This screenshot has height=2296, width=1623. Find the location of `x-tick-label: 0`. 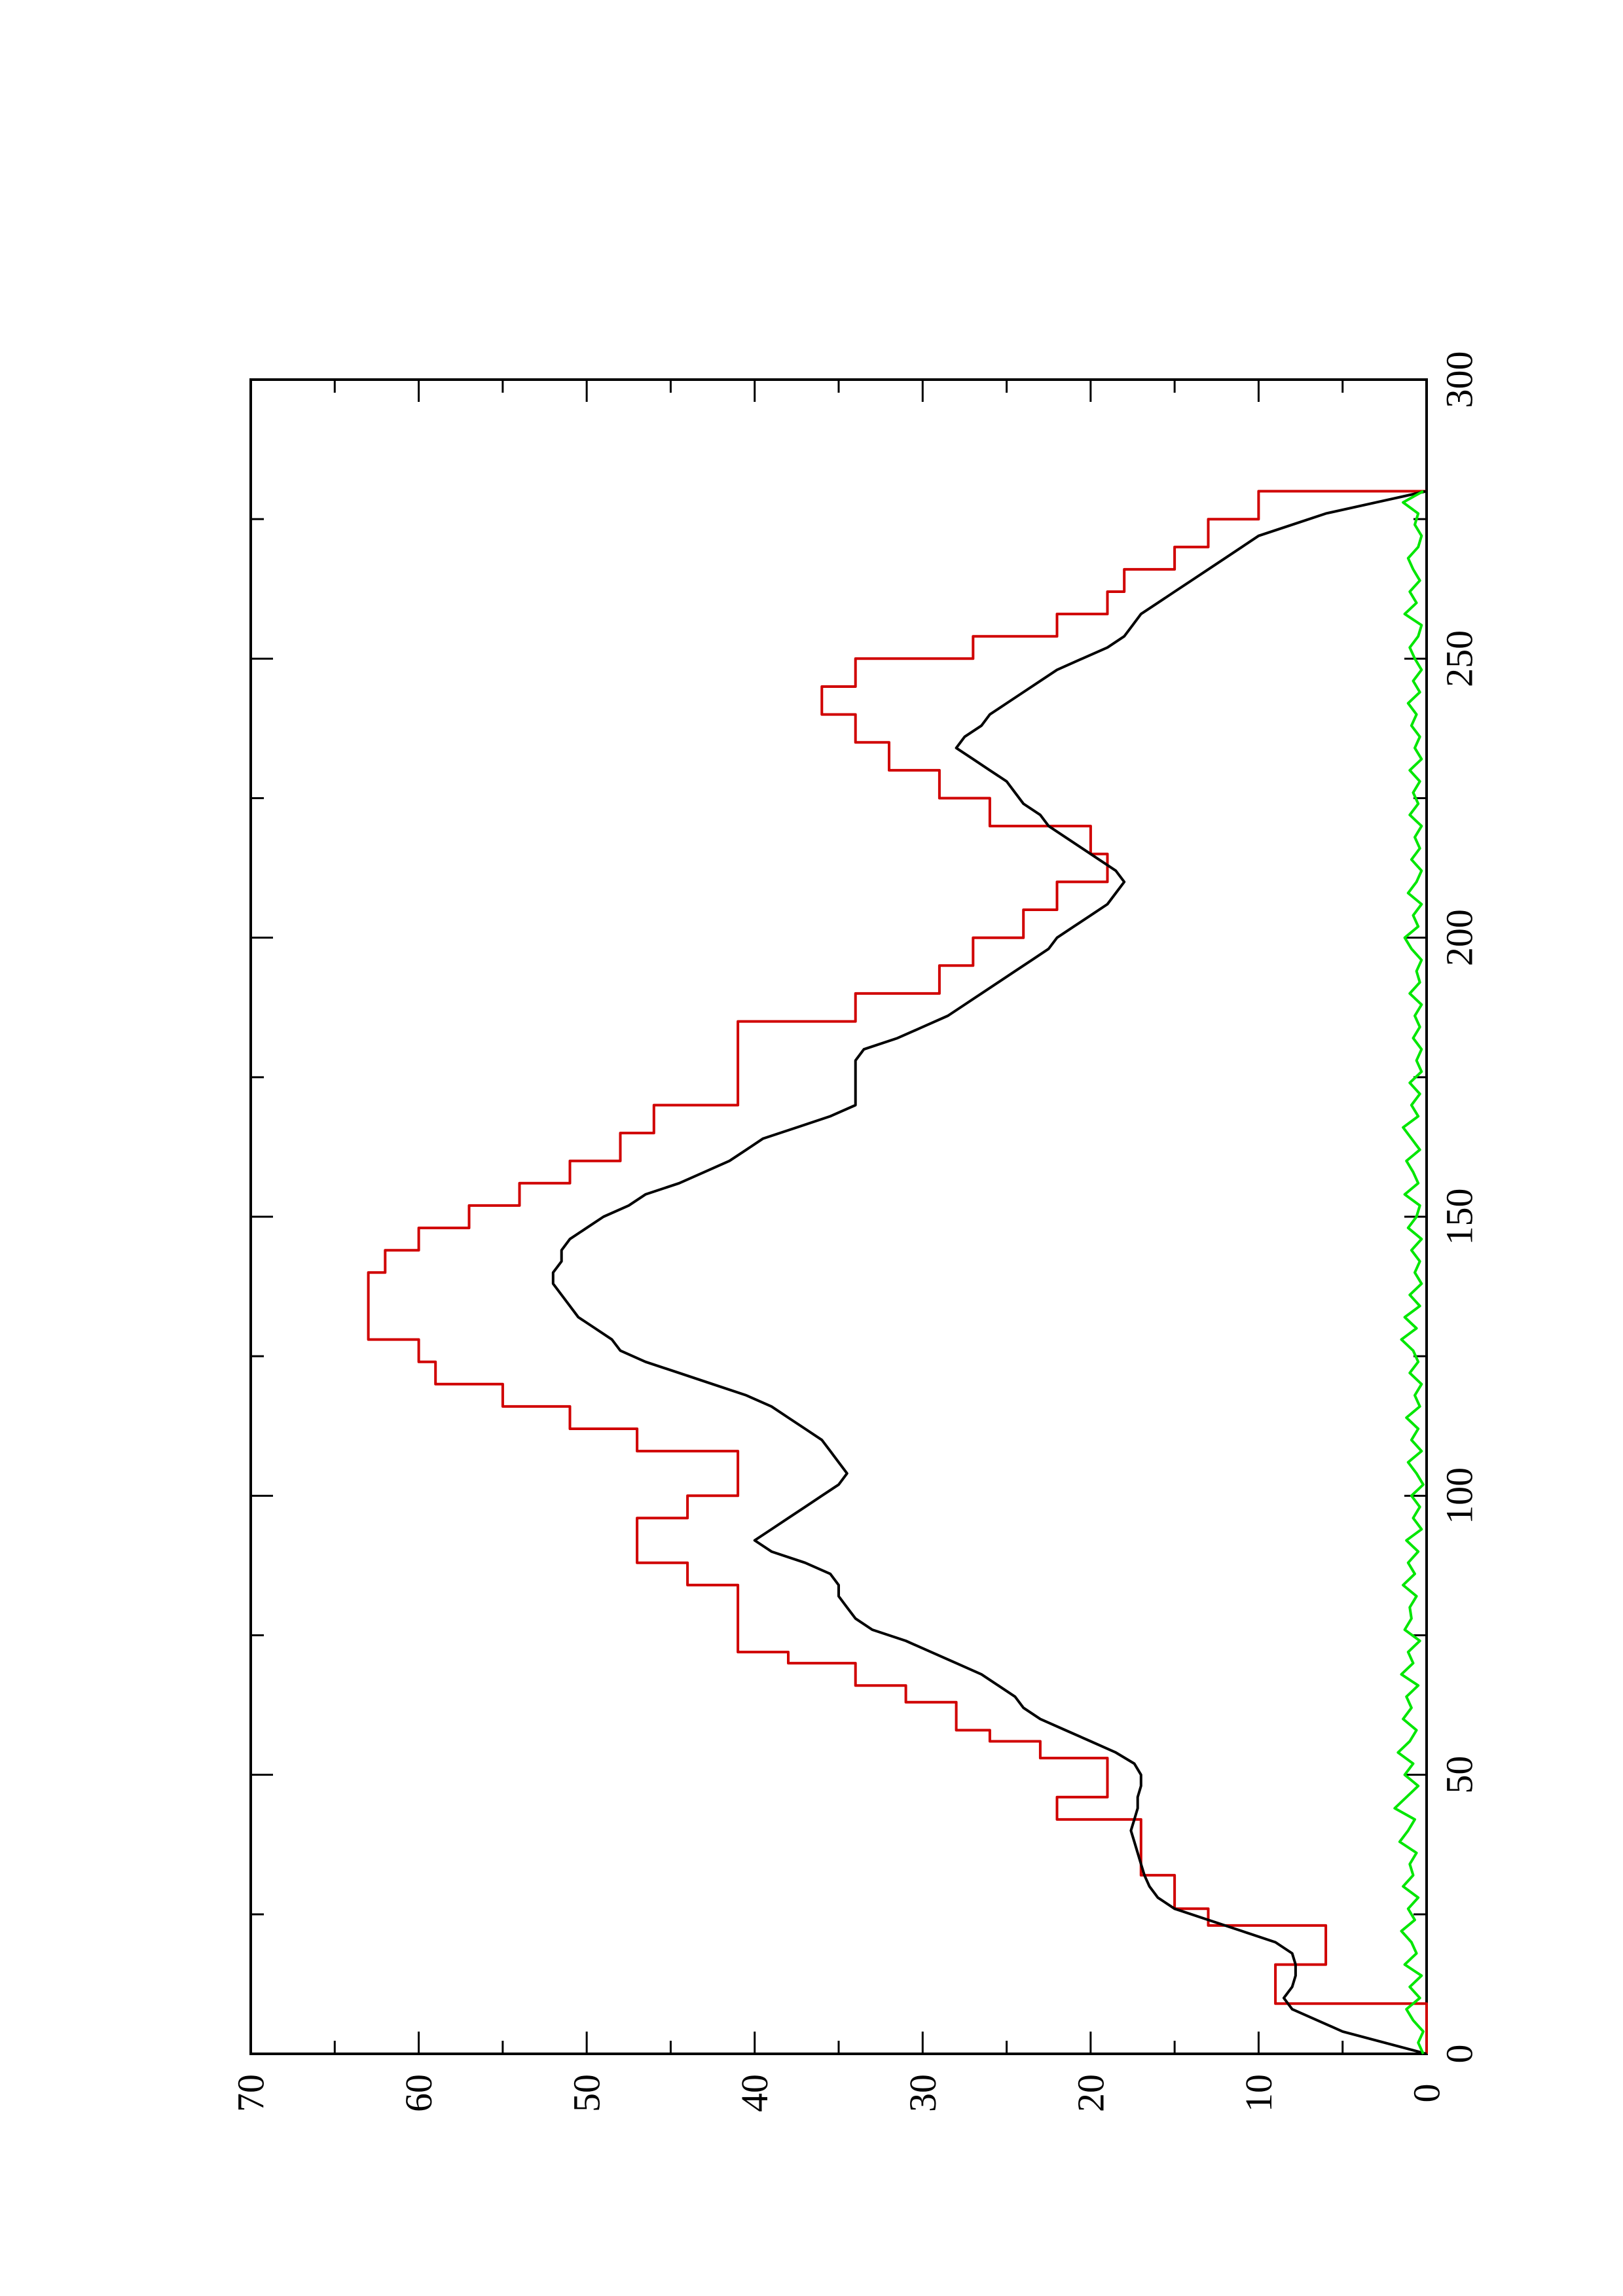

x-tick-label: 0 is located at coordinates (1459, 2054).